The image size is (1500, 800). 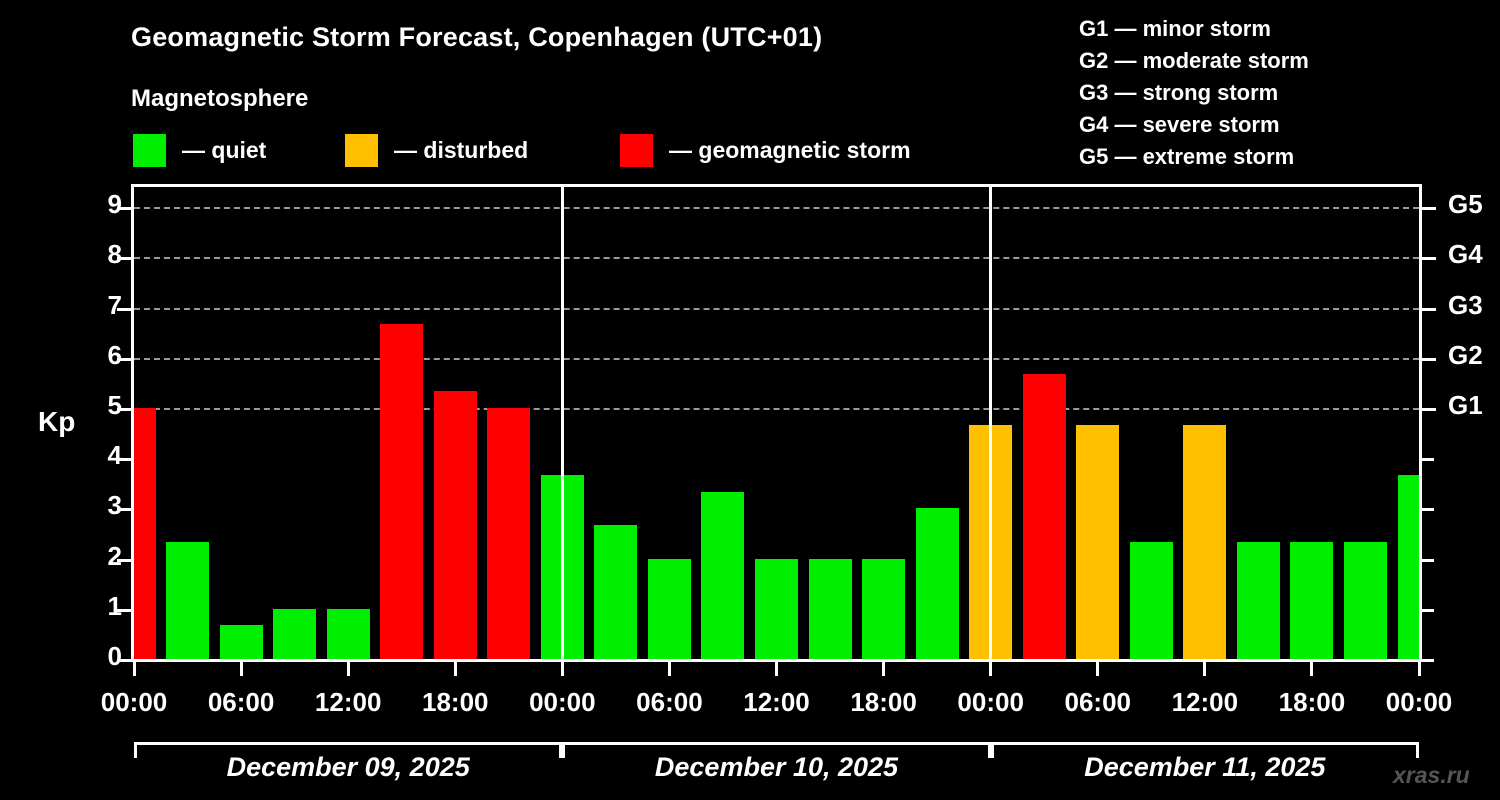 I want to click on y-tick-label: 4, so click(x=114, y=455).